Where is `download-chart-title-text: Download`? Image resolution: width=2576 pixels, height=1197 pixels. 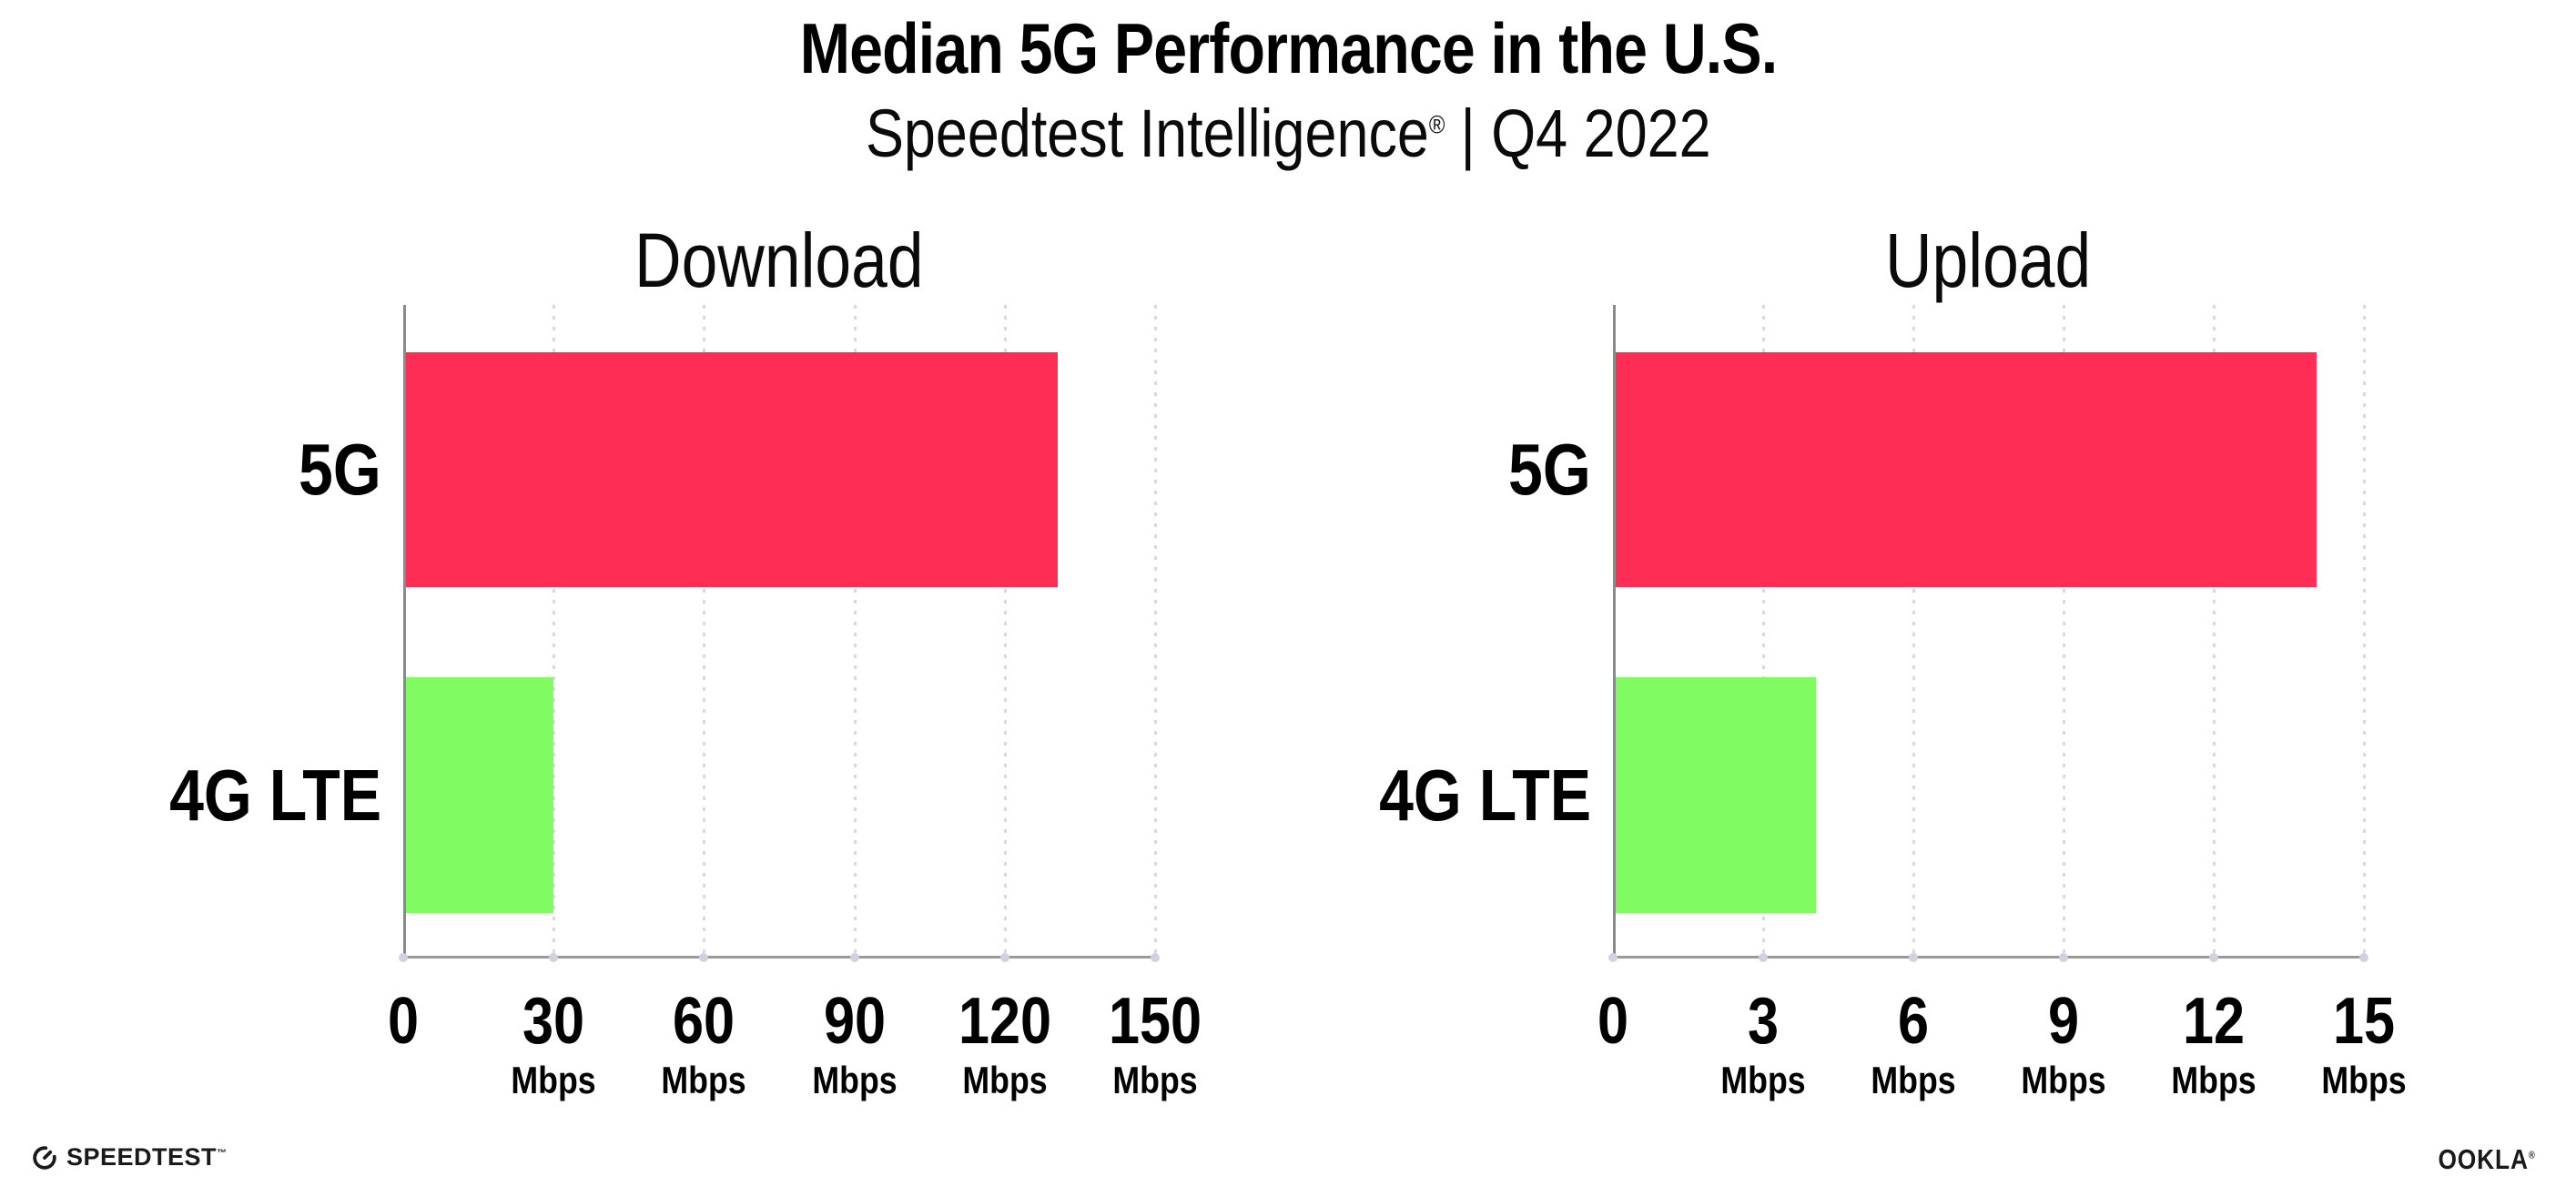
download-chart-title-text: Download is located at coordinates (779, 261).